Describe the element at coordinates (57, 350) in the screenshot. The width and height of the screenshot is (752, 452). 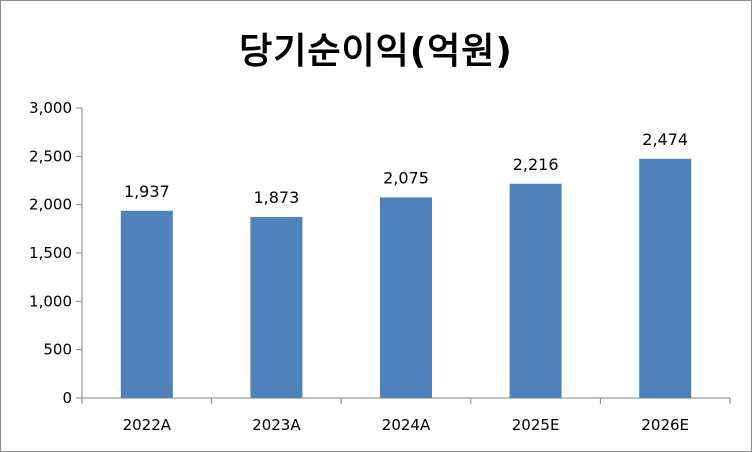
I see `y-tick-label: 500` at that location.